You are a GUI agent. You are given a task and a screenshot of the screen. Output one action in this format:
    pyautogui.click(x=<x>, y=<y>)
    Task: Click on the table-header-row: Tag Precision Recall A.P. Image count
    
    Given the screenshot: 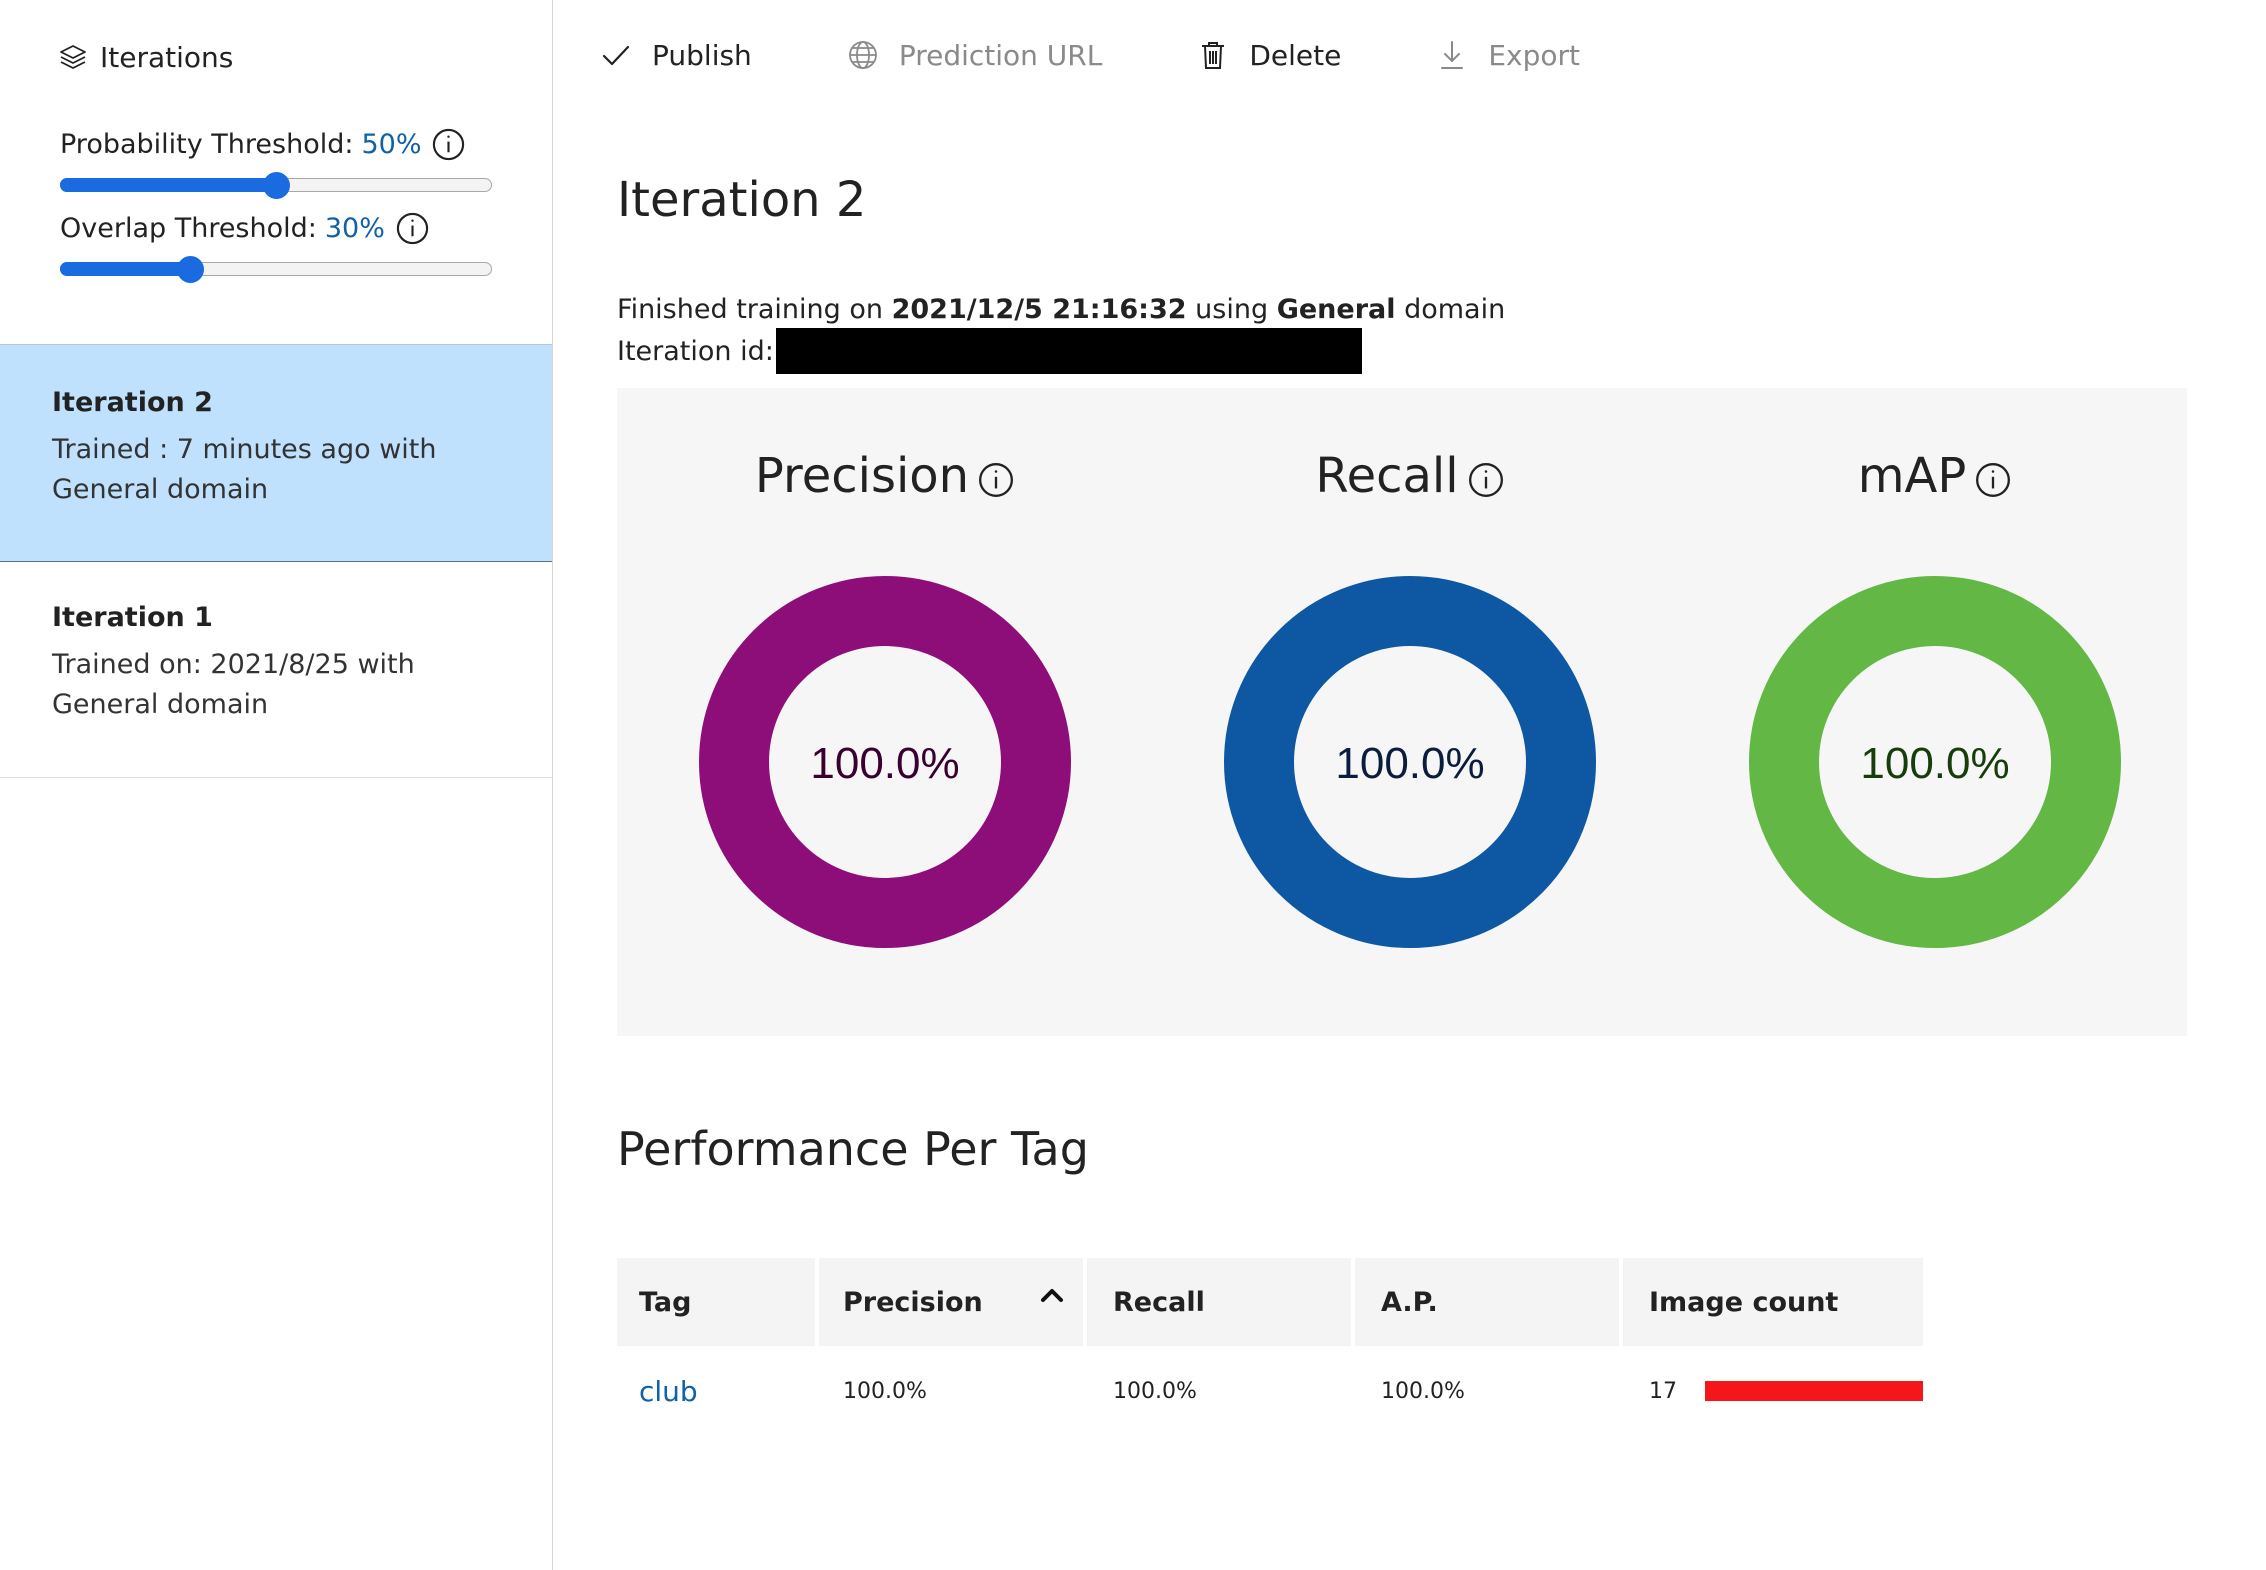 What is the action you would take?
    pyautogui.click(x=1272, y=1302)
    